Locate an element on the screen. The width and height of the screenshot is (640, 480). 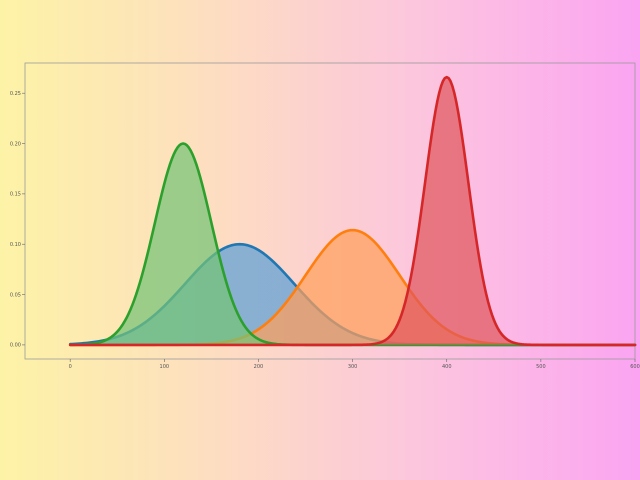
x-tick-label: 300 is located at coordinates (353, 367).